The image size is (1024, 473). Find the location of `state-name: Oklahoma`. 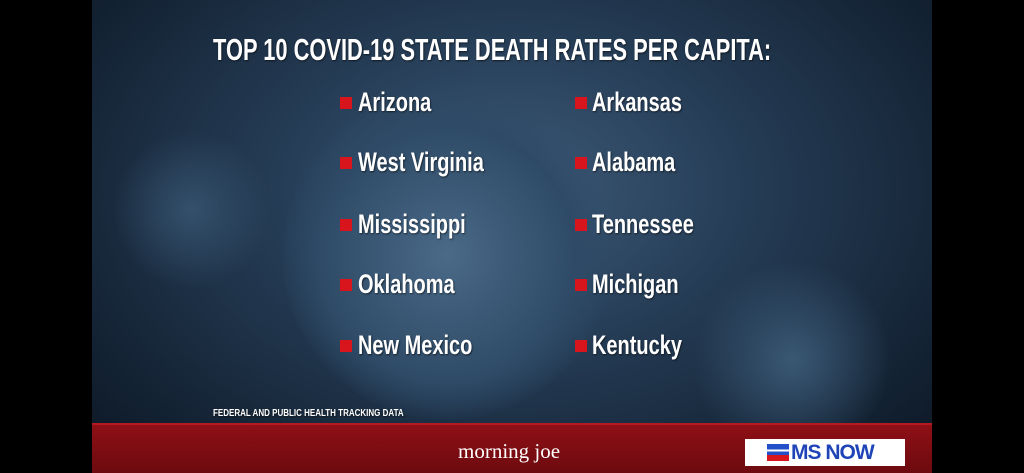

state-name: Oklahoma is located at coordinates (406, 284).